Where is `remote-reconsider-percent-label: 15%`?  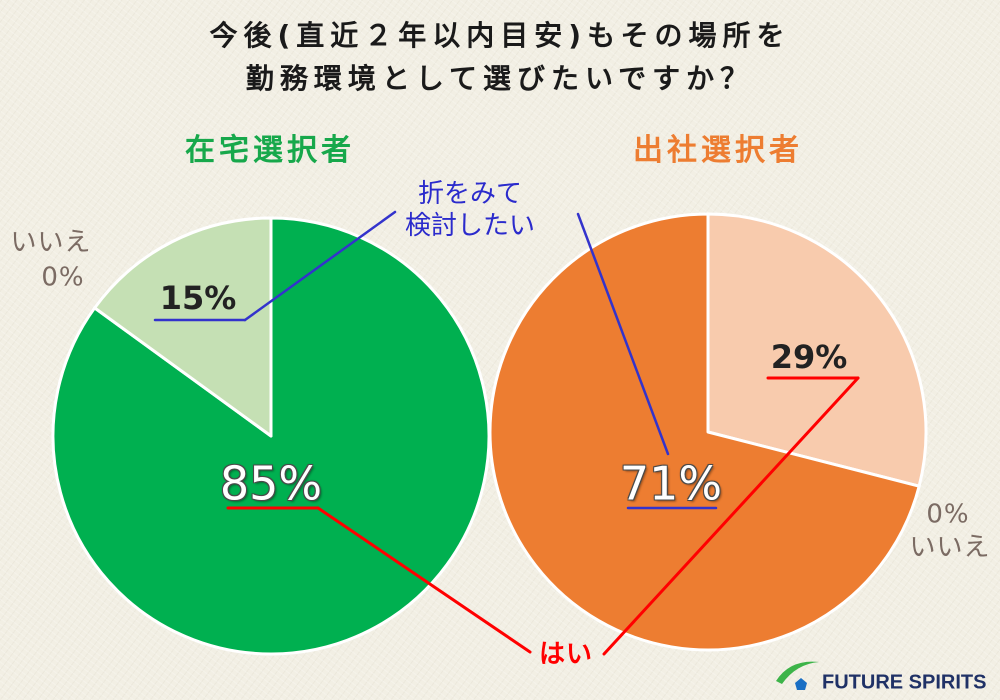
remote-reconsider-percent-label: 15% is located at coordinates (198, 297).